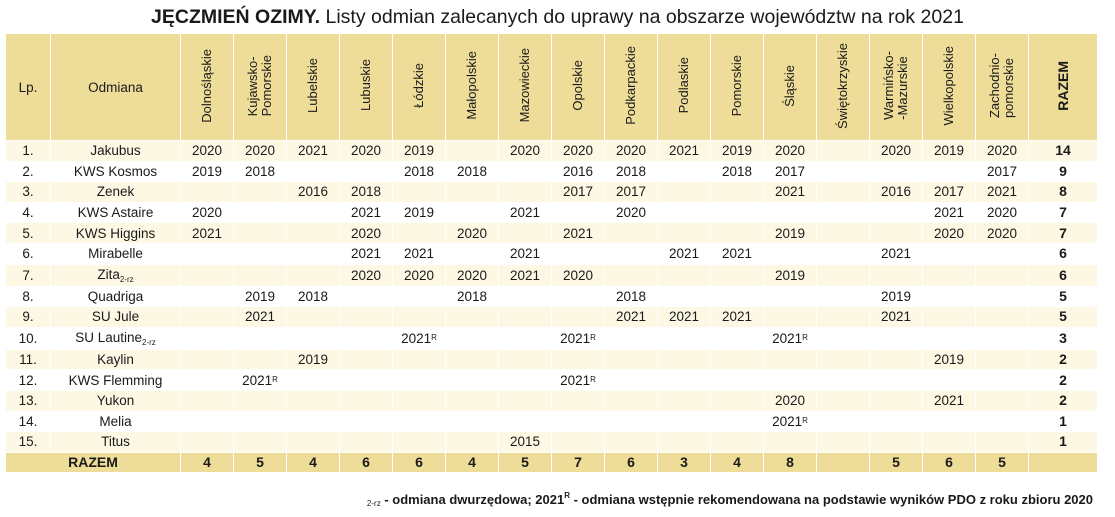 The height and width of the screenshot is (517, 1115). I want to click on row-lp: 15., so click(28, 442).